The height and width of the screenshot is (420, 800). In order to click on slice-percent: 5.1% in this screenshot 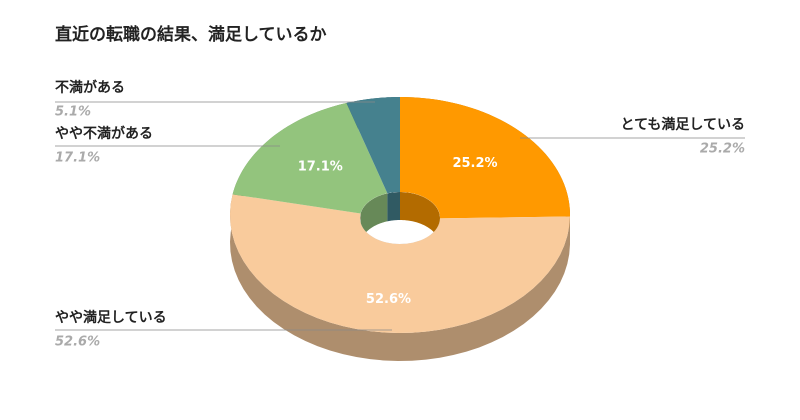, I will do `click(73, 112)`.